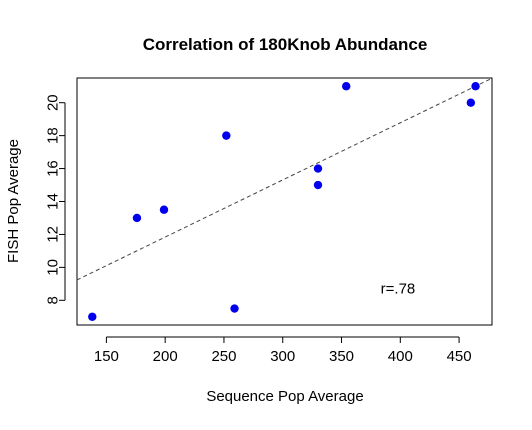 The image size is (532, 430). I want to click on y-tick-label: 20, so click(53, 102).